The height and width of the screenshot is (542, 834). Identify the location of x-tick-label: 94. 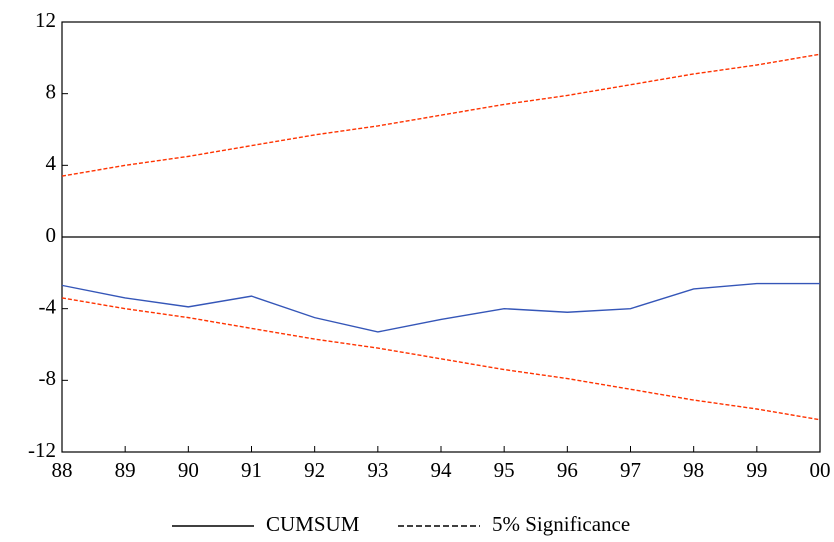
(442, 470).